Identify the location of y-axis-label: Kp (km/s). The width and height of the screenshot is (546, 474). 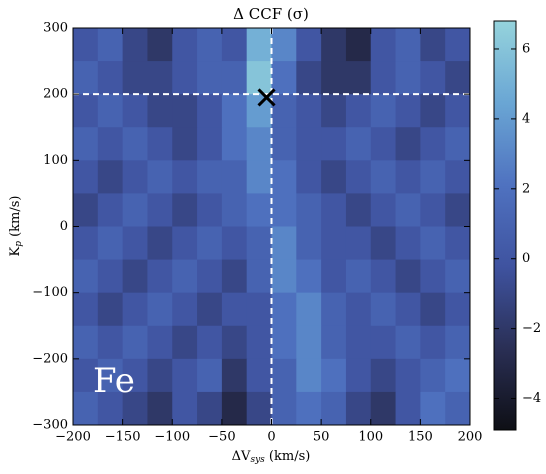
(16, 225).